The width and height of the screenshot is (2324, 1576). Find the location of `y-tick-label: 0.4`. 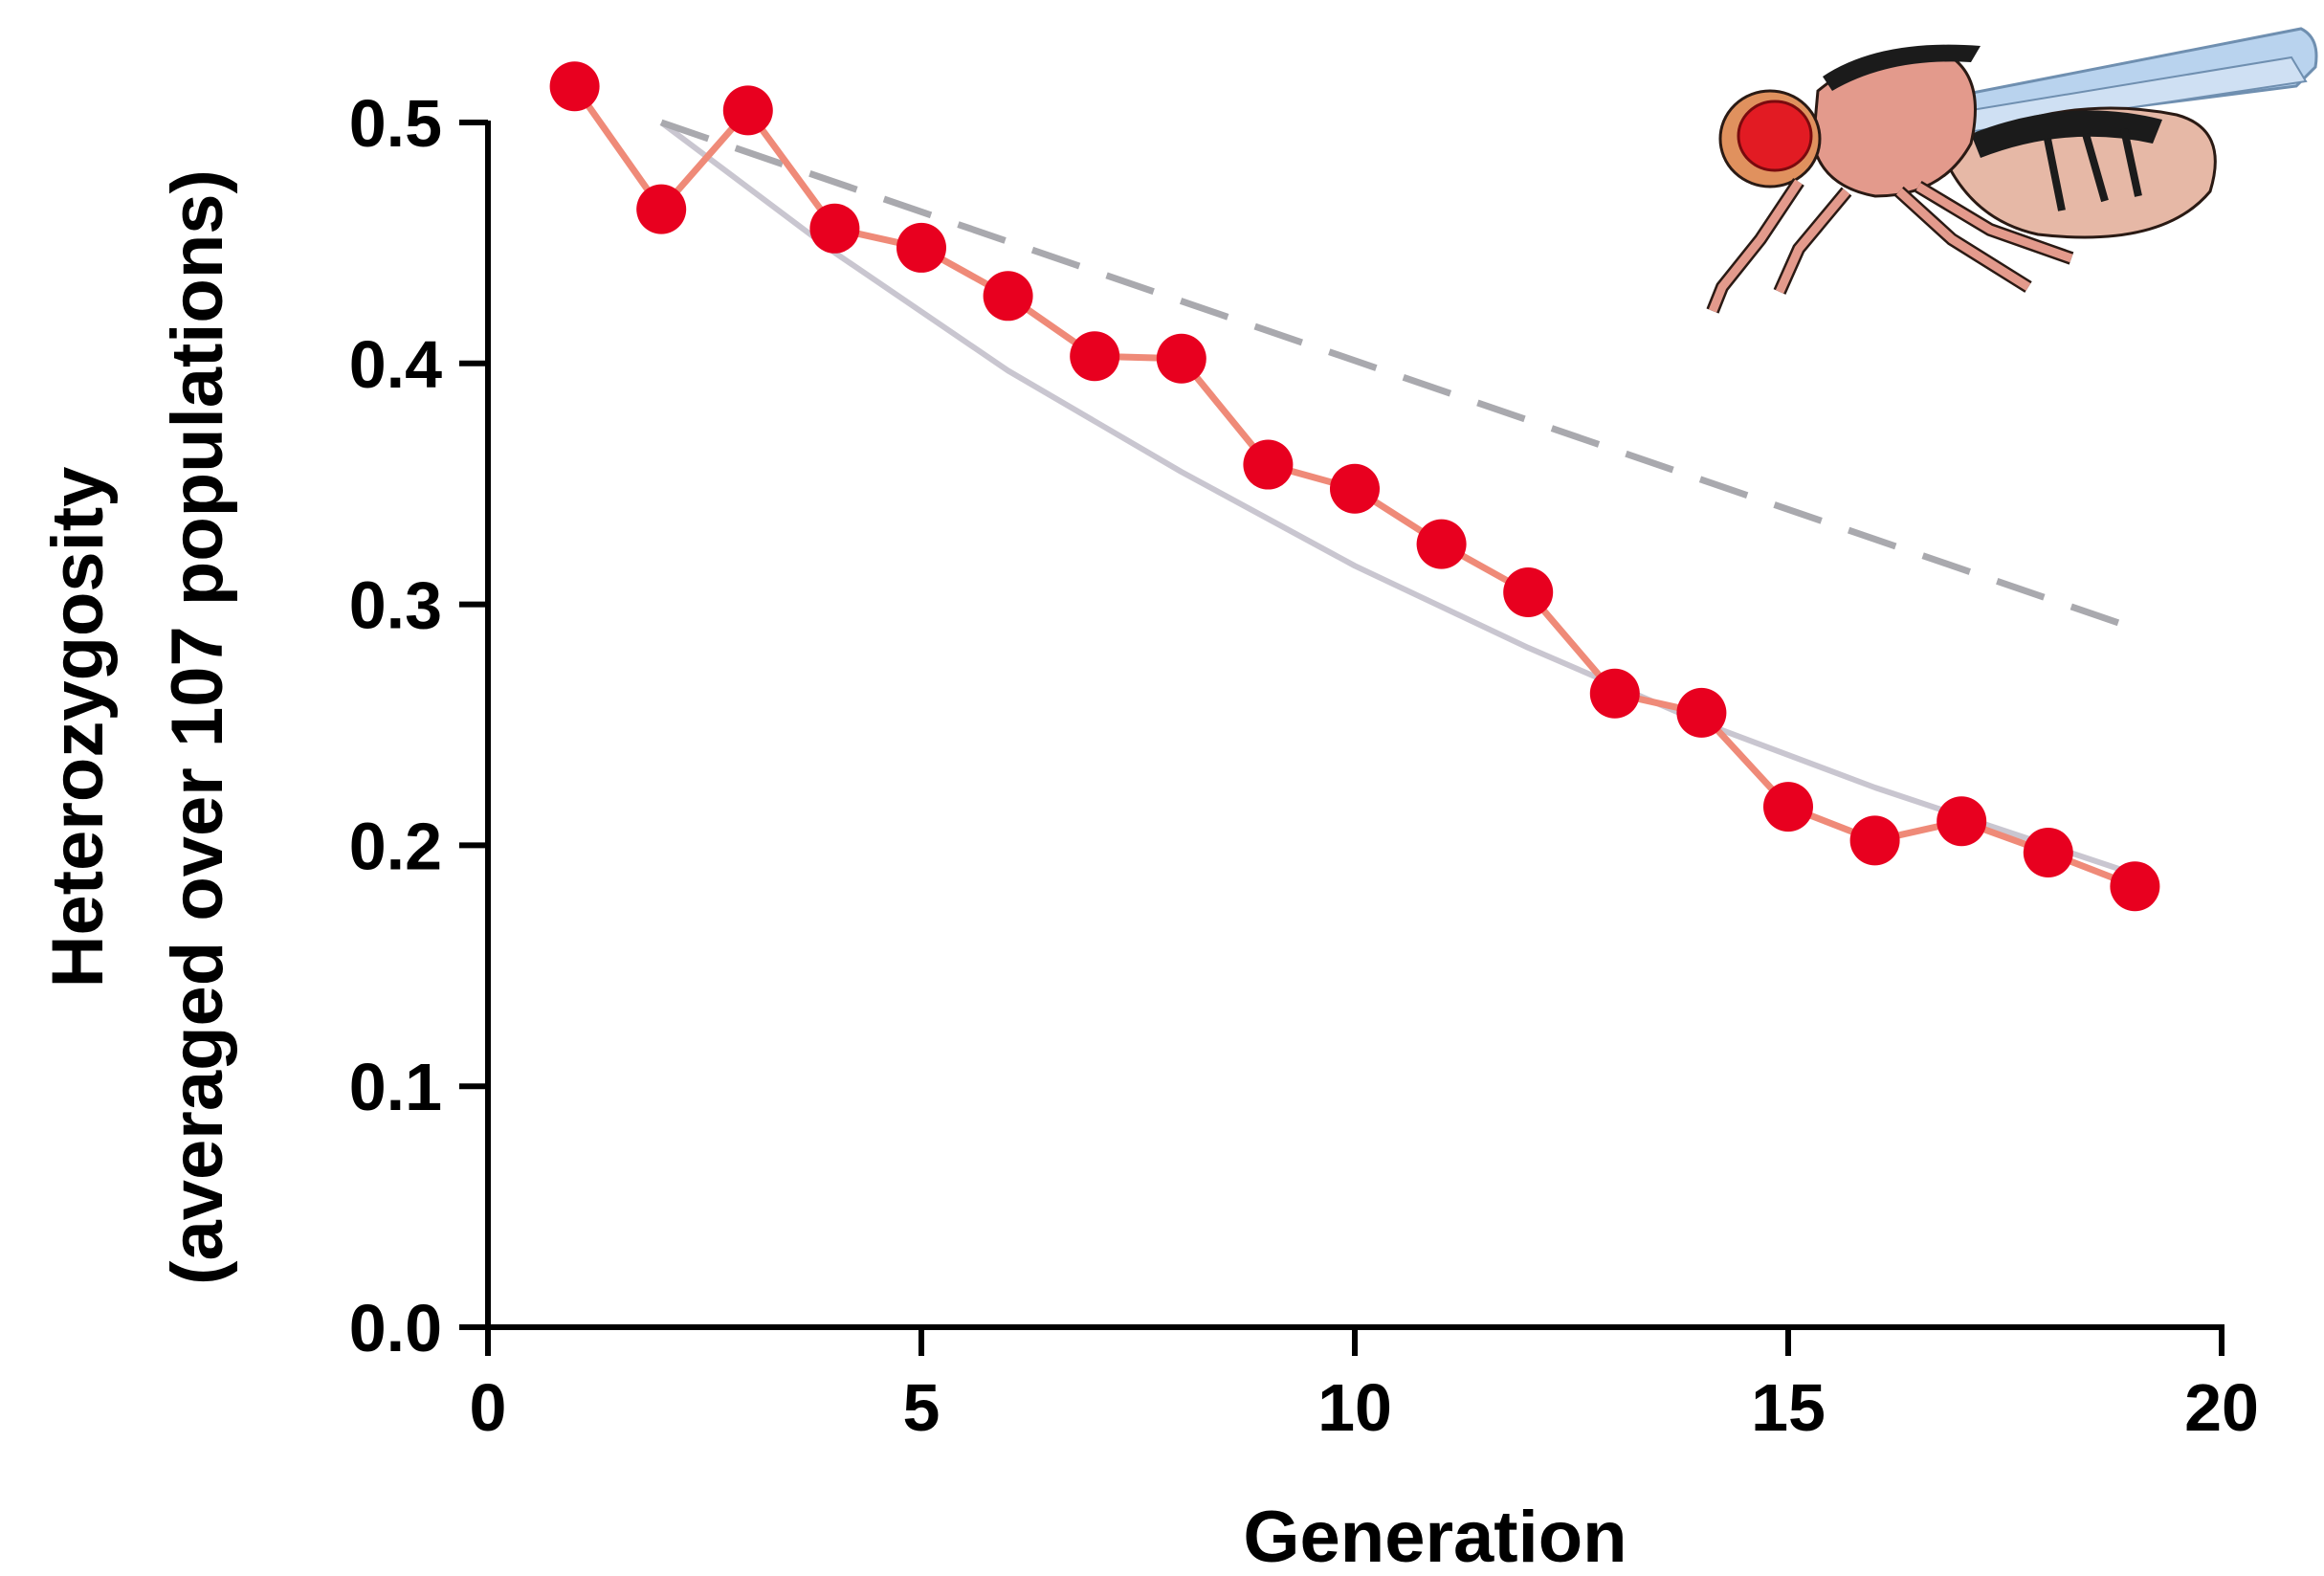

y-tick-label: 0.4 is located at coordinates (395, 364).